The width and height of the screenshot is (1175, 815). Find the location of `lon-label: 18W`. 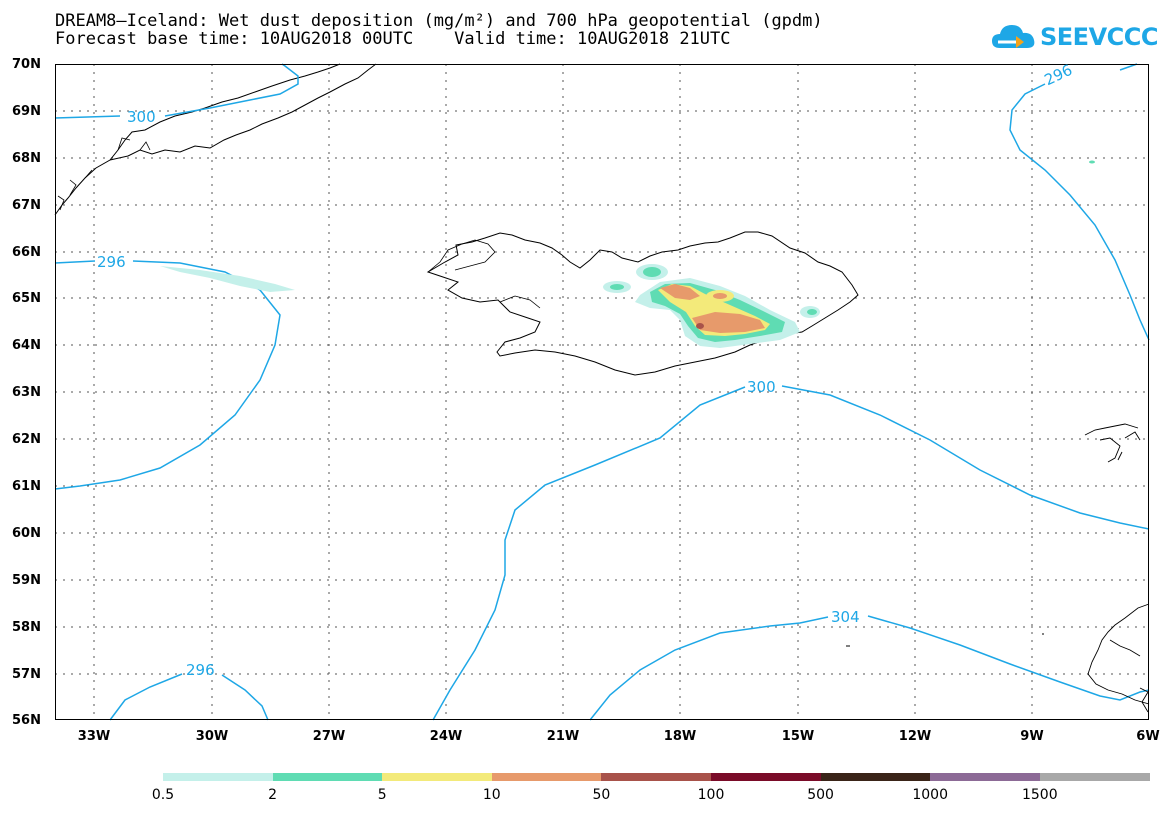

lon-label: 18W is located at coordinates (680, 736).